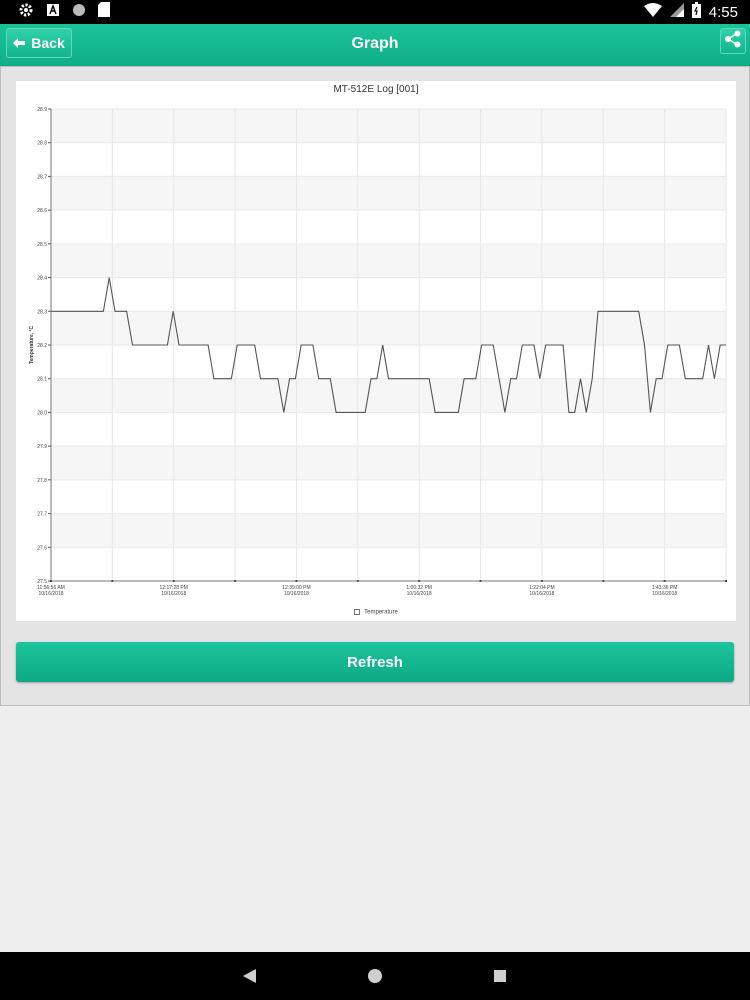 The height and width of the screenshot is (1000, 750). Describe the element at coordinates (652, 12) in the screenshot. I see `wifi-icon` at that location.